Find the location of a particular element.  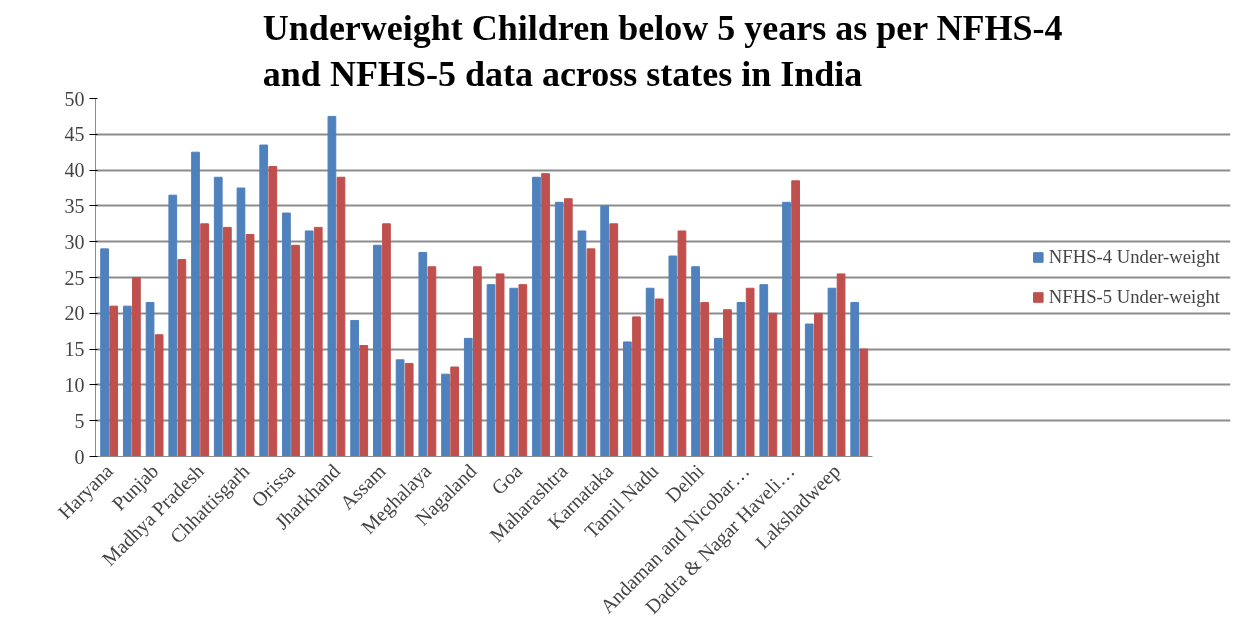

y-tick-label: 35 is located at coordinates (74, 205).